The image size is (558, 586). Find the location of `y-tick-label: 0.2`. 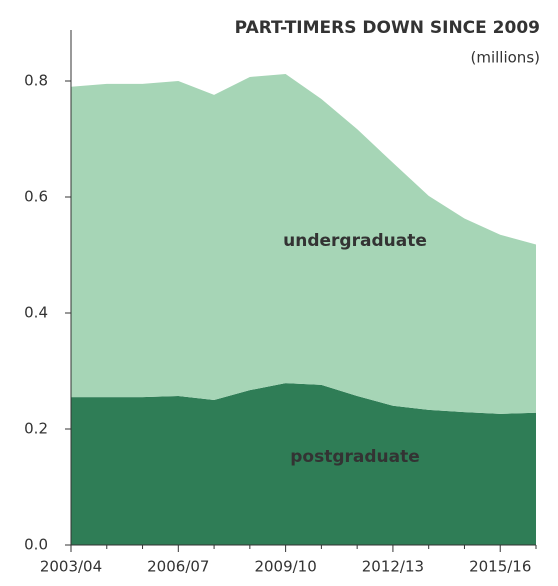

y-tick-label: 0.2 is located at coordinates (36, 429).